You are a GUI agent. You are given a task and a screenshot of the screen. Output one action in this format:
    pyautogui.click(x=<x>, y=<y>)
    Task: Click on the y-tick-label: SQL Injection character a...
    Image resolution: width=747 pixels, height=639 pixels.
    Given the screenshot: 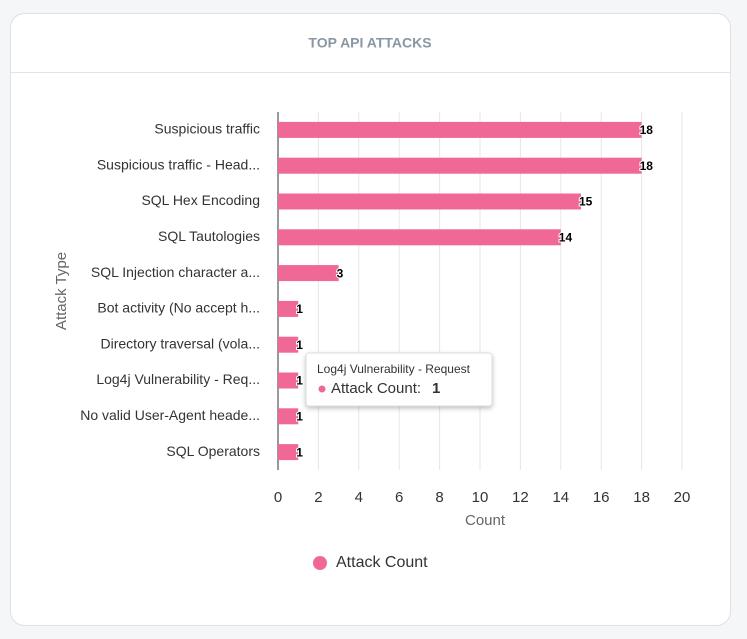 What is the action you would take?
    pyautogui.click(x=175, y=272)
    